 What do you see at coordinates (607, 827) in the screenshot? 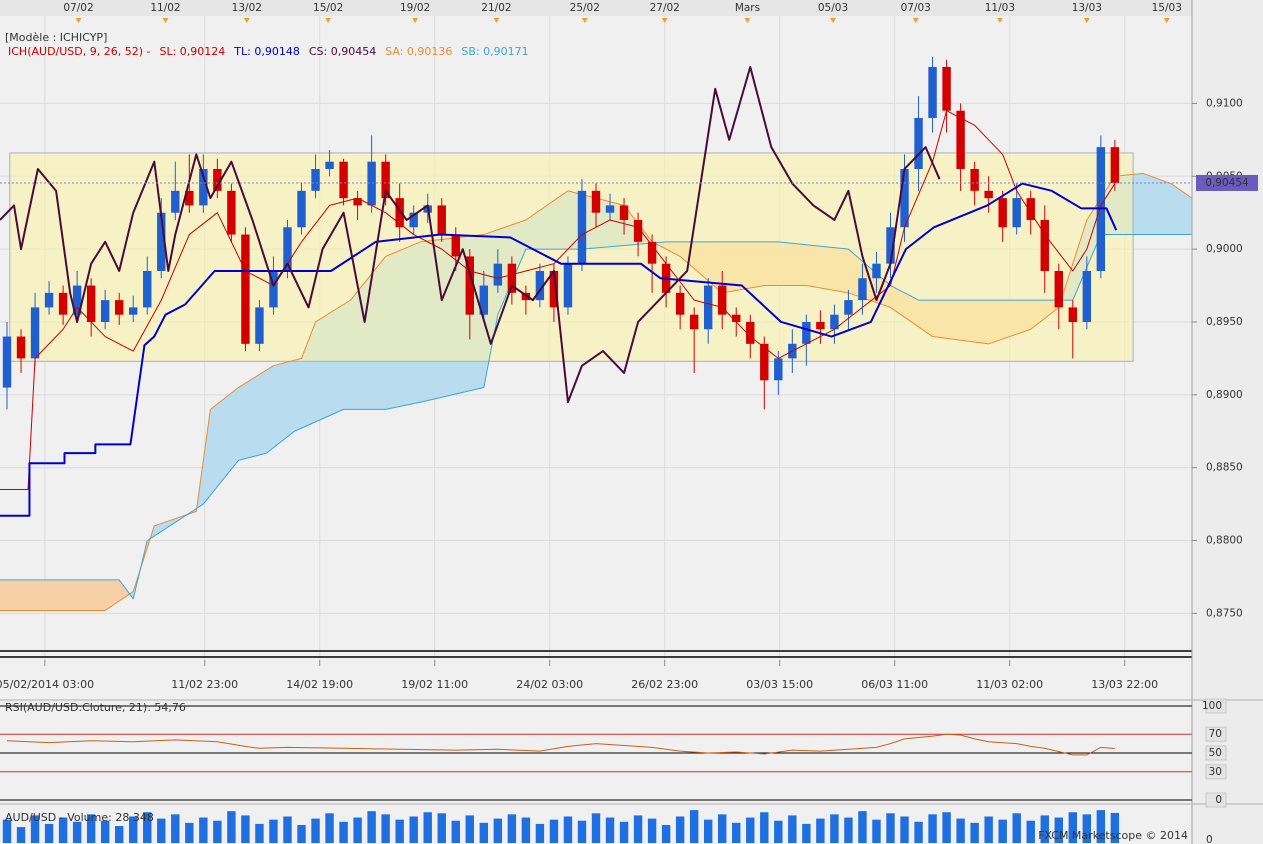
I see `volume-panel: 0 AUD/USD - Volume: 28 348` at bounding box center [607, 827].